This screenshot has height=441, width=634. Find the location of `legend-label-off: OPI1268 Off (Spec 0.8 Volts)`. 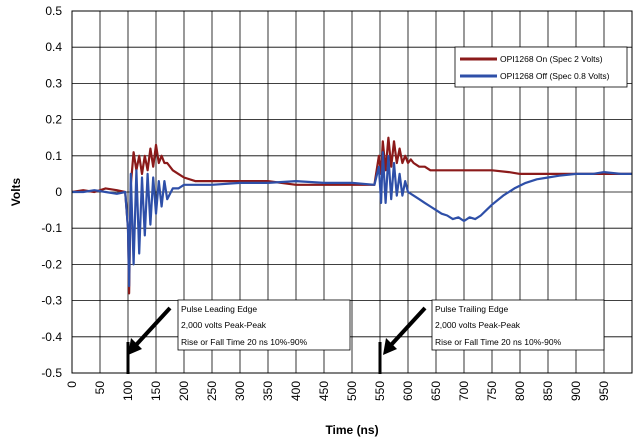

legend-label-off: OPI1268 Off (Spec 0.8 Volts) is located at coordinates (555, 76).